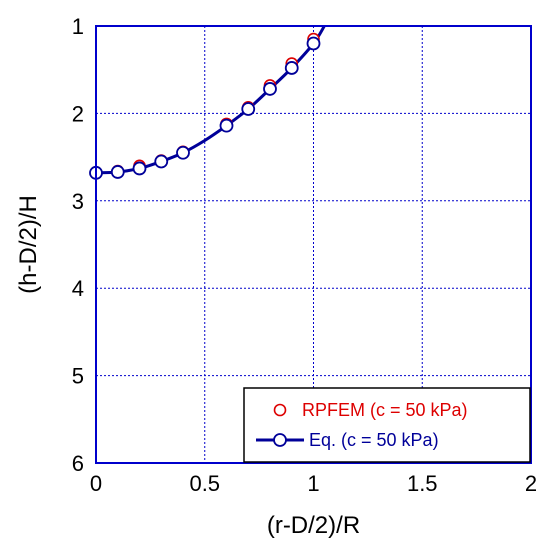 This screenshot has height=549, width=550. What do you see at coordinates (78, 463) in the screenshot?
I see `y-tick-label: 6` at bounding box center [78, 463].